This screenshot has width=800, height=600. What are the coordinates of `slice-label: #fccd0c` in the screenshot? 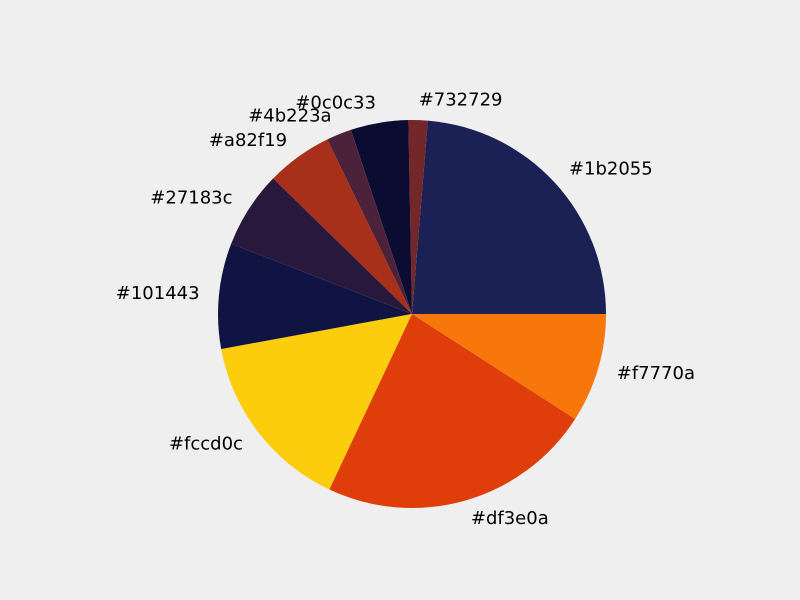 It's located at (206, 443).